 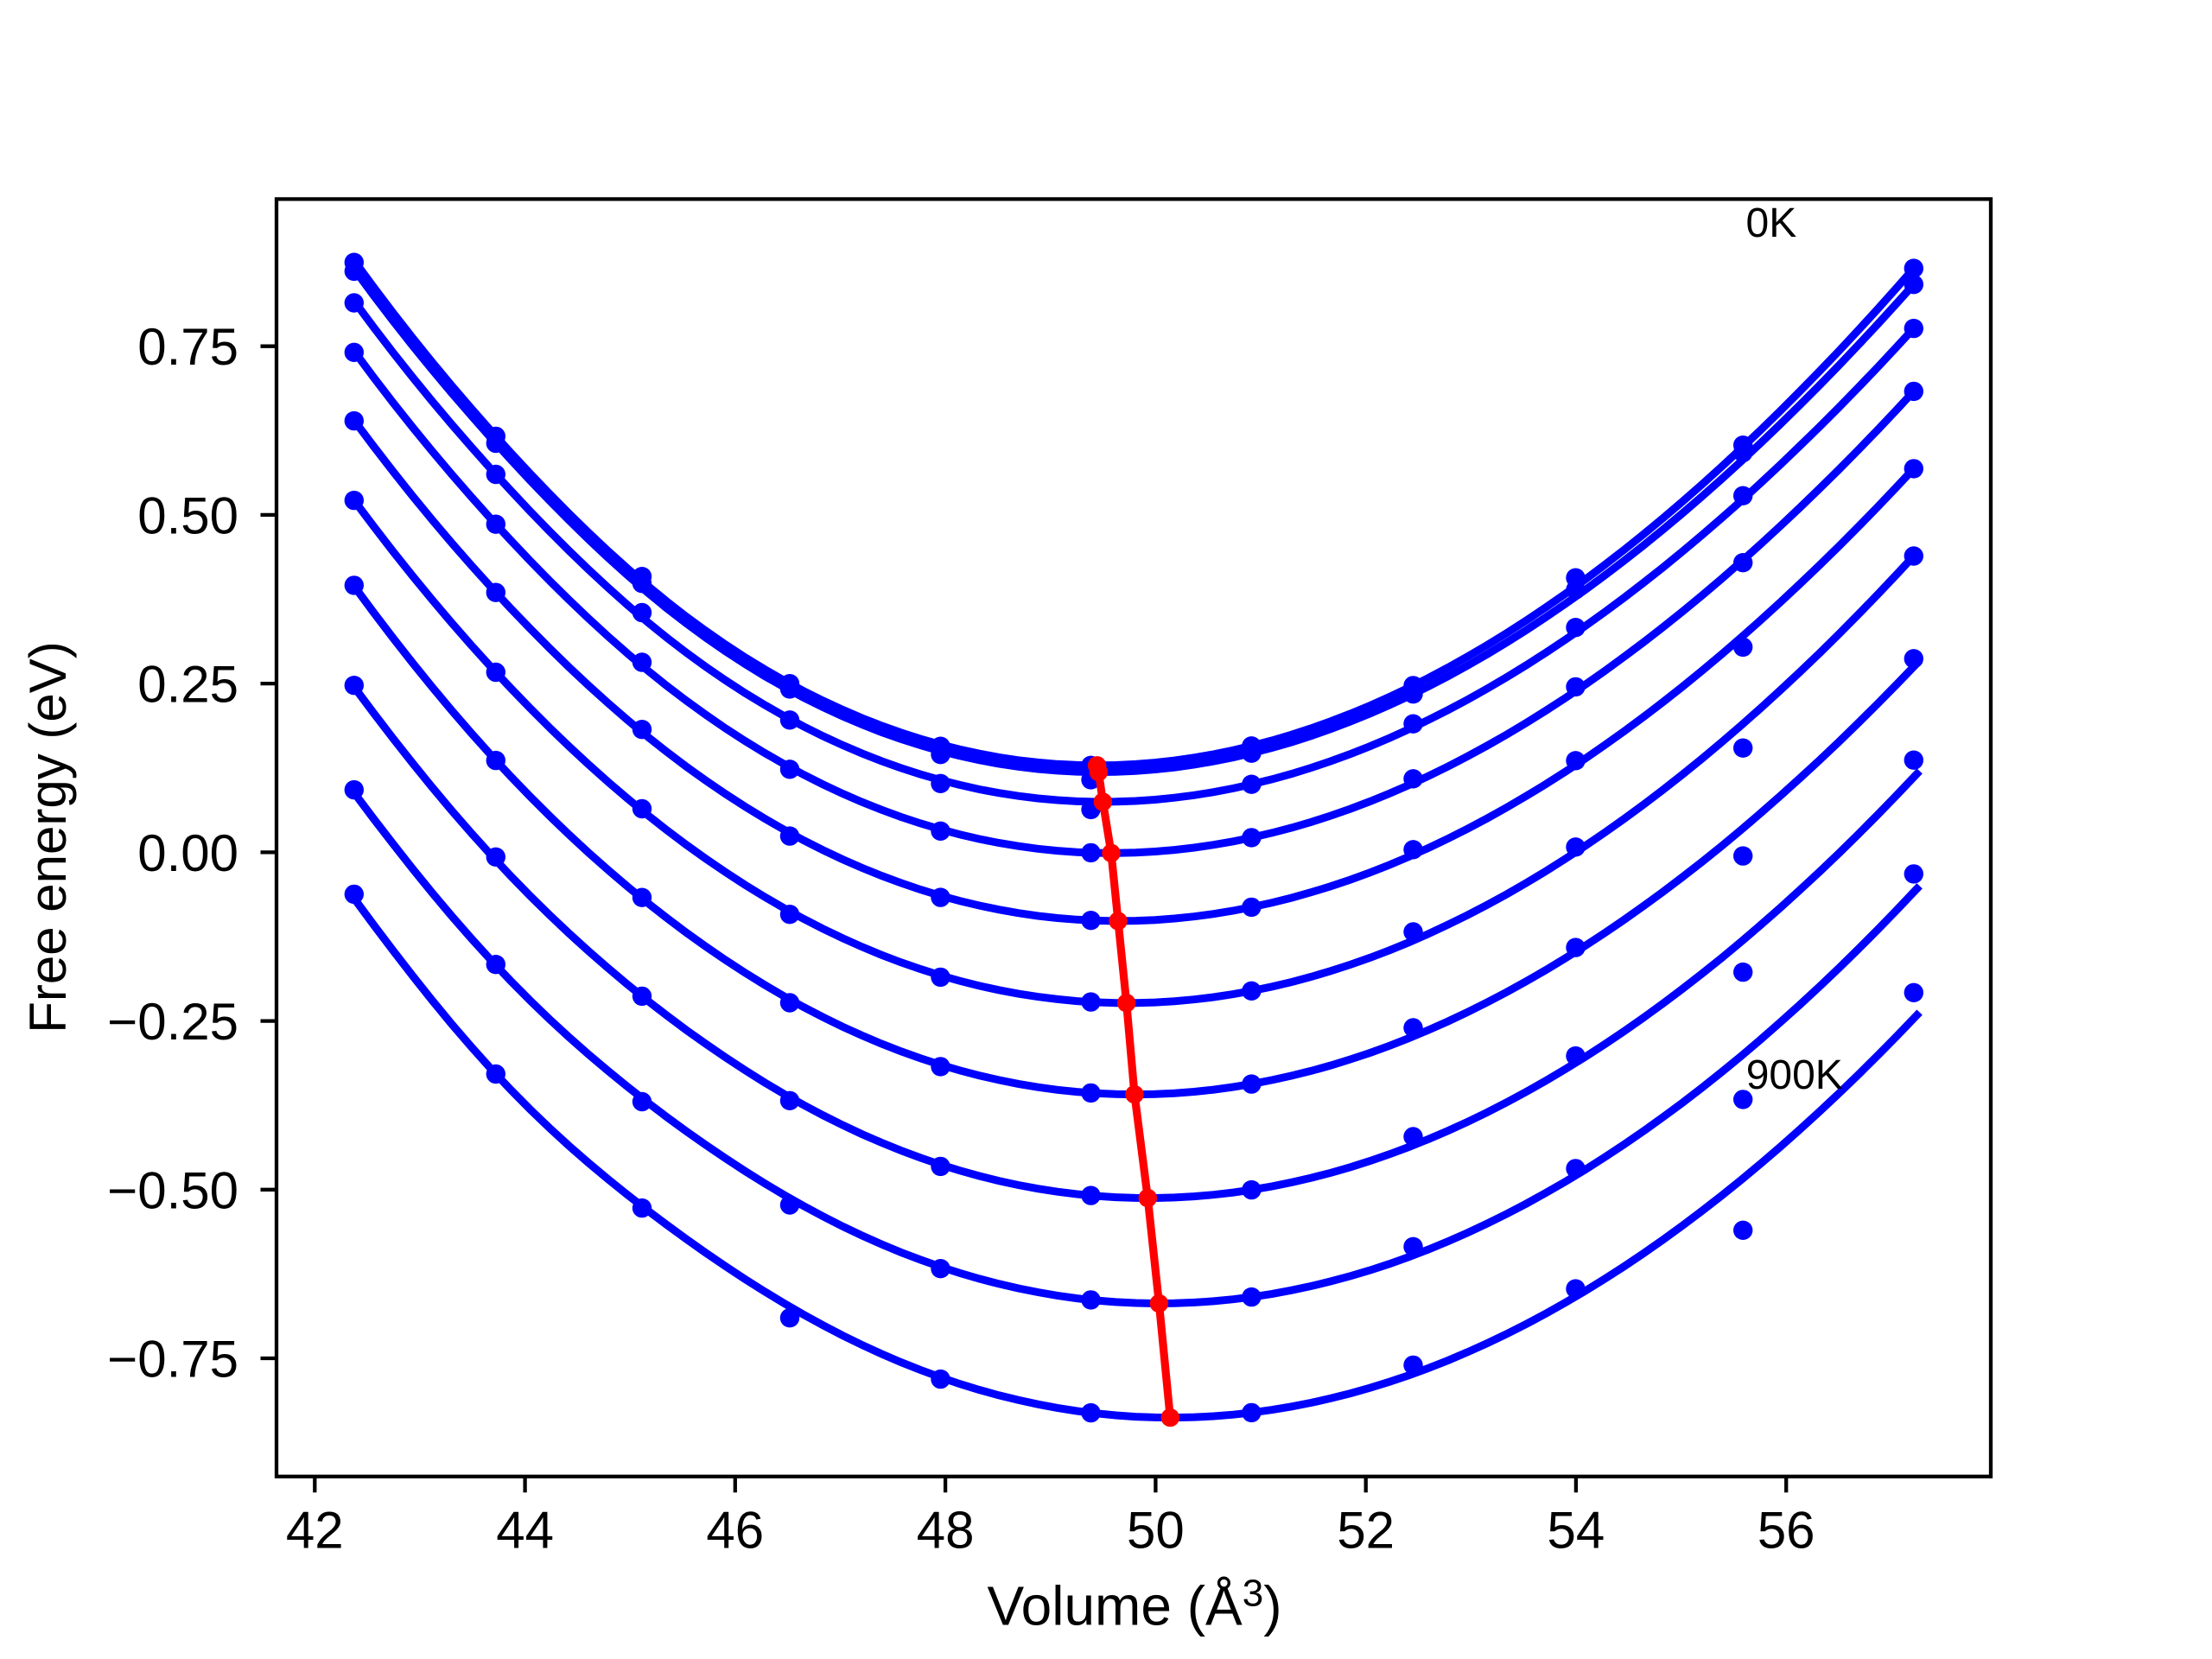 What do you see at coordinates (187, 685) in the screenshot?
I see `svg-text: 0.25` at bounding box center [187, 685].